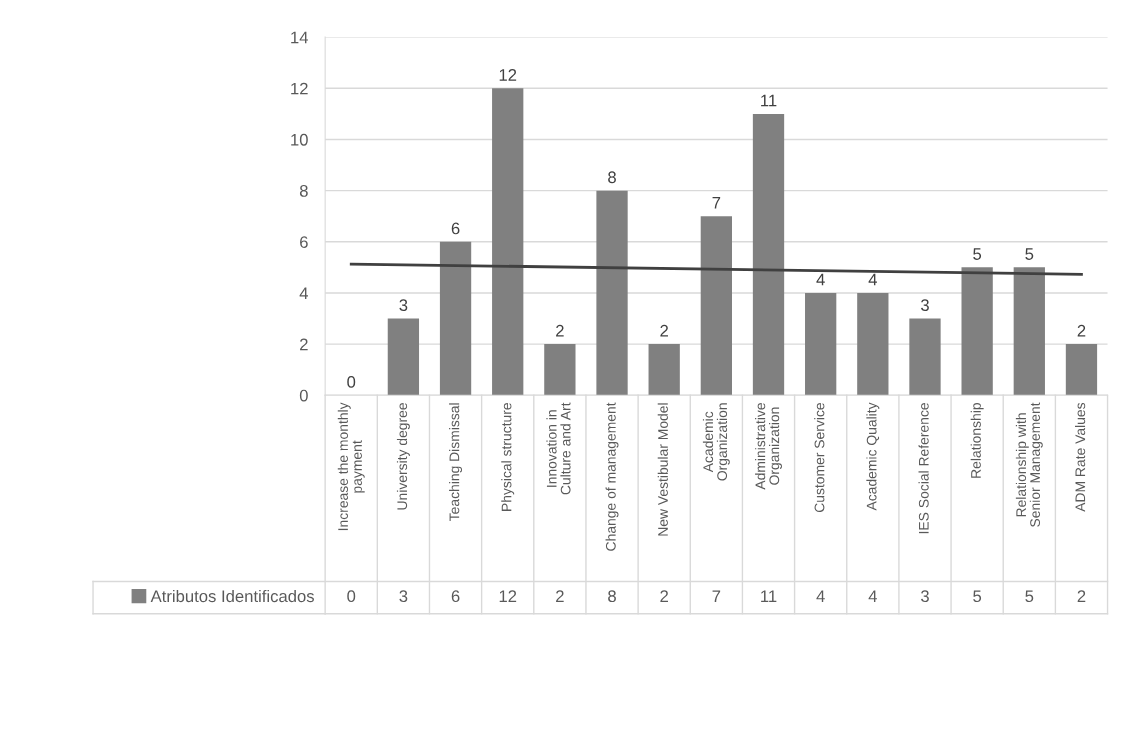 Image resolution: width=1129 pixels, height=743 pixels. I want to click on x-tick-label: Customer Service, so click(819, 458).